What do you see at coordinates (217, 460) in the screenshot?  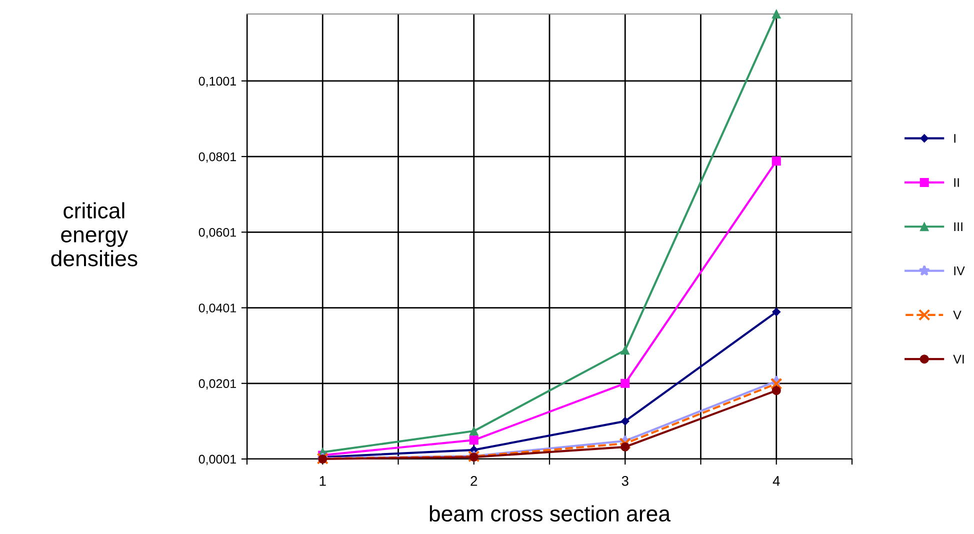 I see `y-tick-label: 0,0001` at bounding box center [217, 460].